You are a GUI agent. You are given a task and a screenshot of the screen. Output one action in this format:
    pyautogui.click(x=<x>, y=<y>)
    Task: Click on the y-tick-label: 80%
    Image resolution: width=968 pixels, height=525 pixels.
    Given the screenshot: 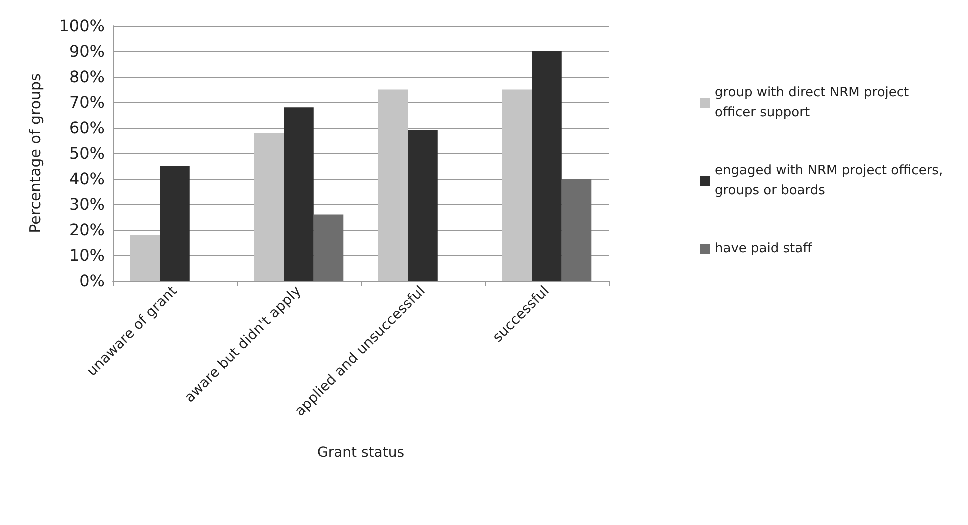 What is the action you would take?
    pyautogui.click(x=87, y=77)
    